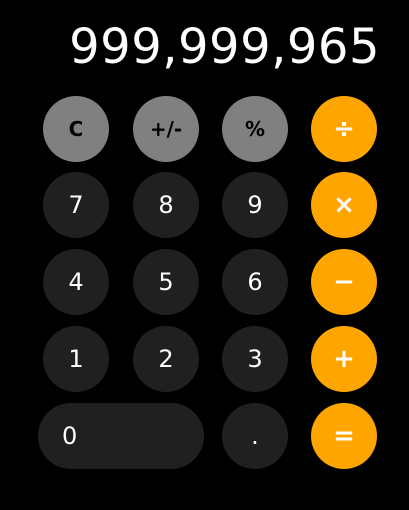  Describe the element at coordinates (166, 282) in the screenshot. I see `digit-5-button: 5` at that location.